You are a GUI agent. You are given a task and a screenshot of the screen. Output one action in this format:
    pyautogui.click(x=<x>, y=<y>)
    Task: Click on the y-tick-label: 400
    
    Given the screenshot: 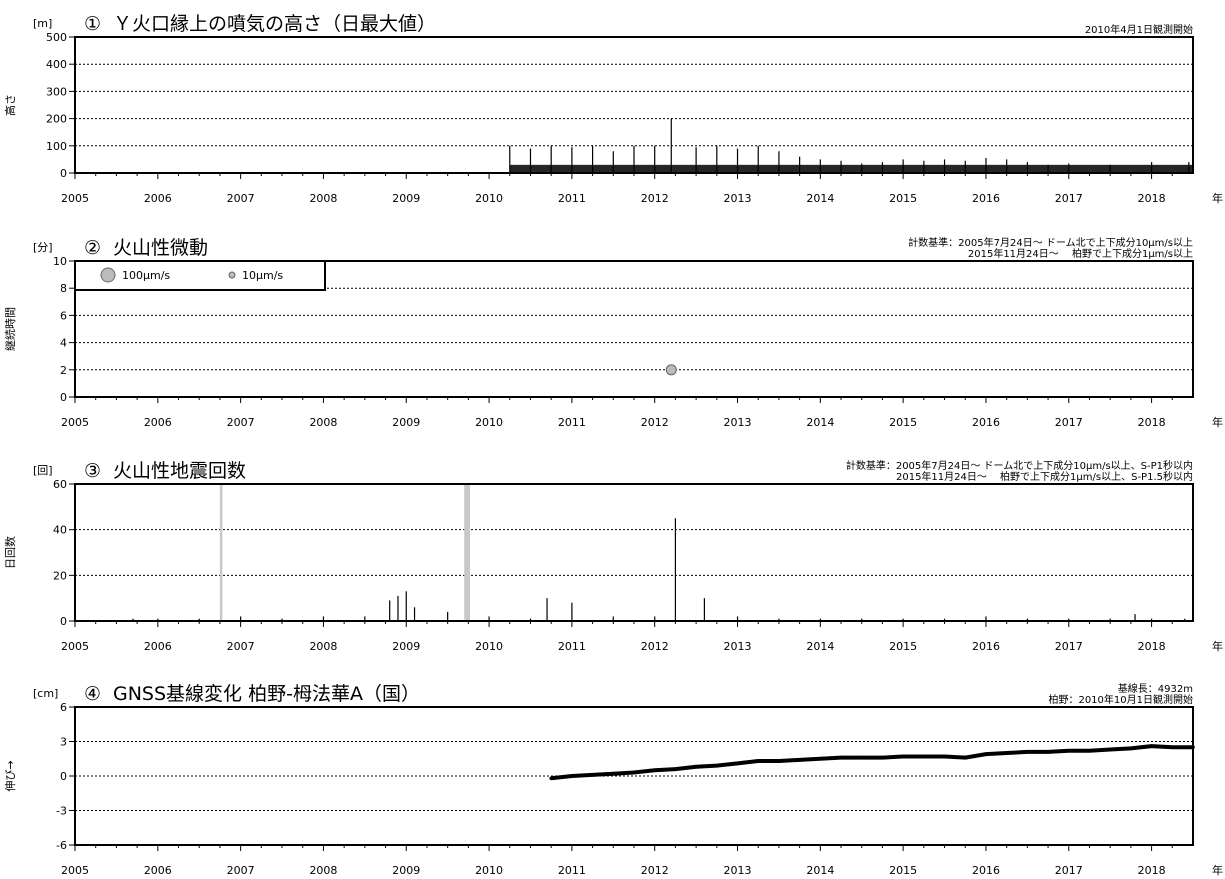 What is the action you would take?
    pyautogui.click(x=56, y=64)
    